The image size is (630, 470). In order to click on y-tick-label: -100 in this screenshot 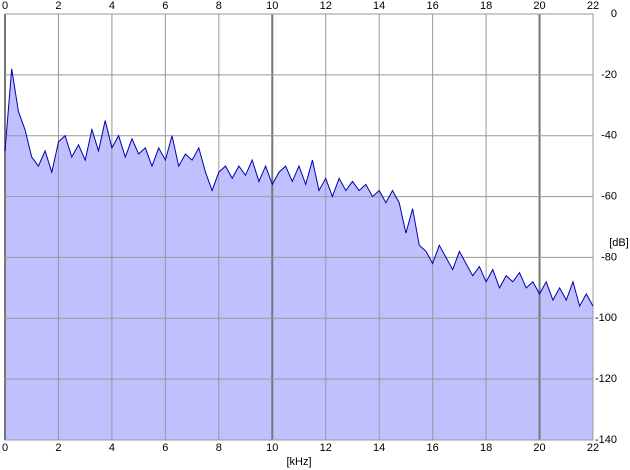, I will do `click(606, 318)`.